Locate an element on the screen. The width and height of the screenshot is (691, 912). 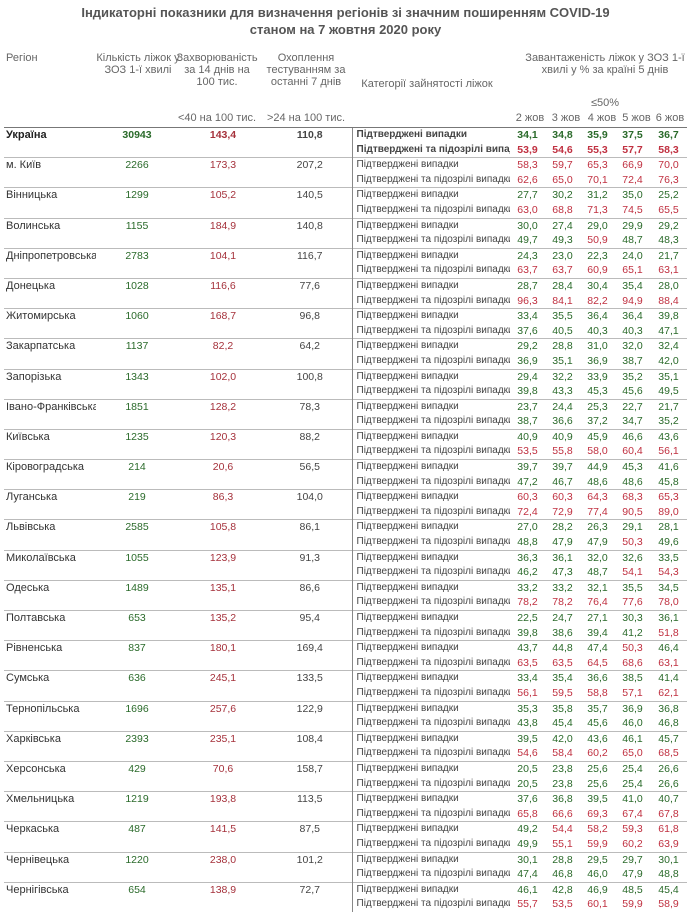
beds-count: 30943 is located at coordinates (137, 142).